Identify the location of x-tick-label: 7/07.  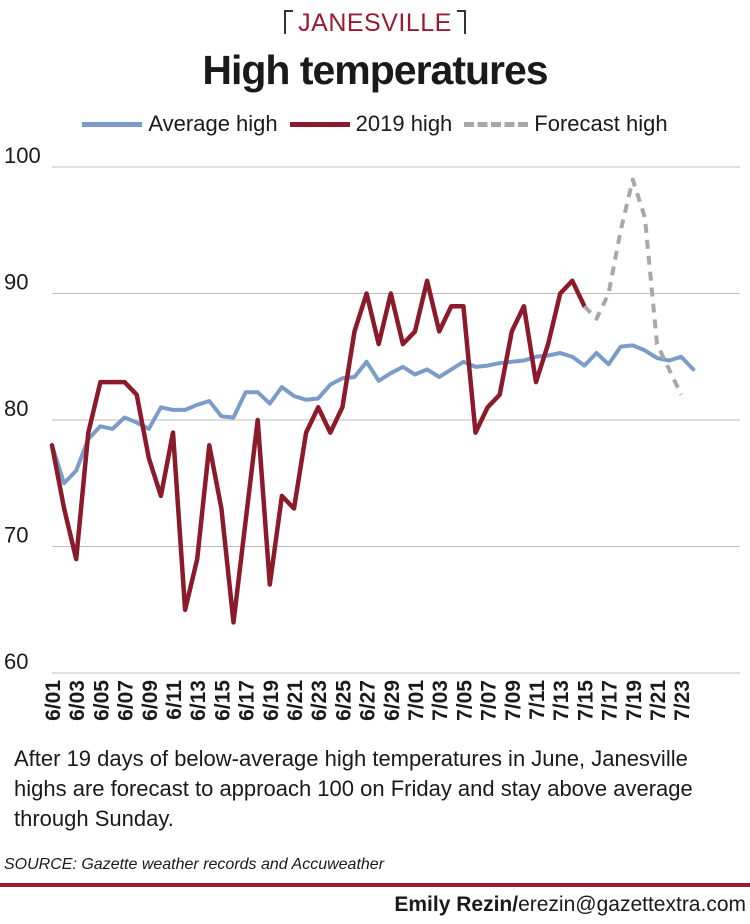
(489, 700).